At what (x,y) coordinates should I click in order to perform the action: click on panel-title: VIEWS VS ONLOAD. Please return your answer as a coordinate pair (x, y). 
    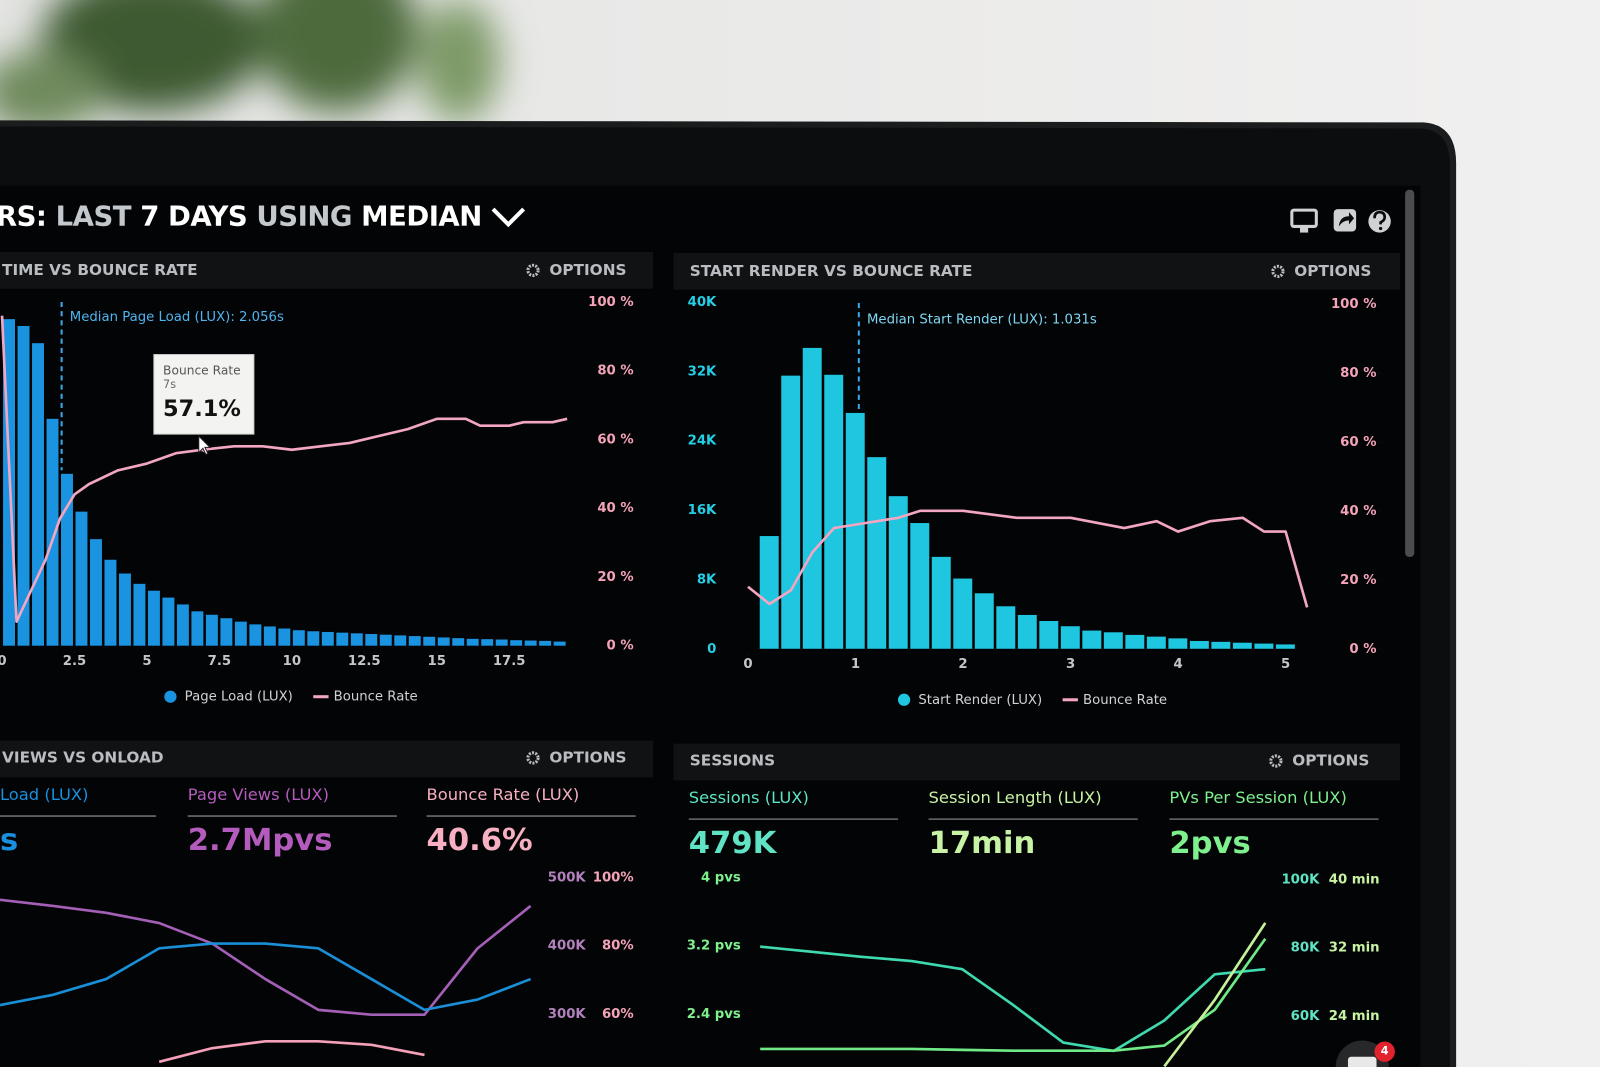
    Looking at the image, I should click on (83, 757).